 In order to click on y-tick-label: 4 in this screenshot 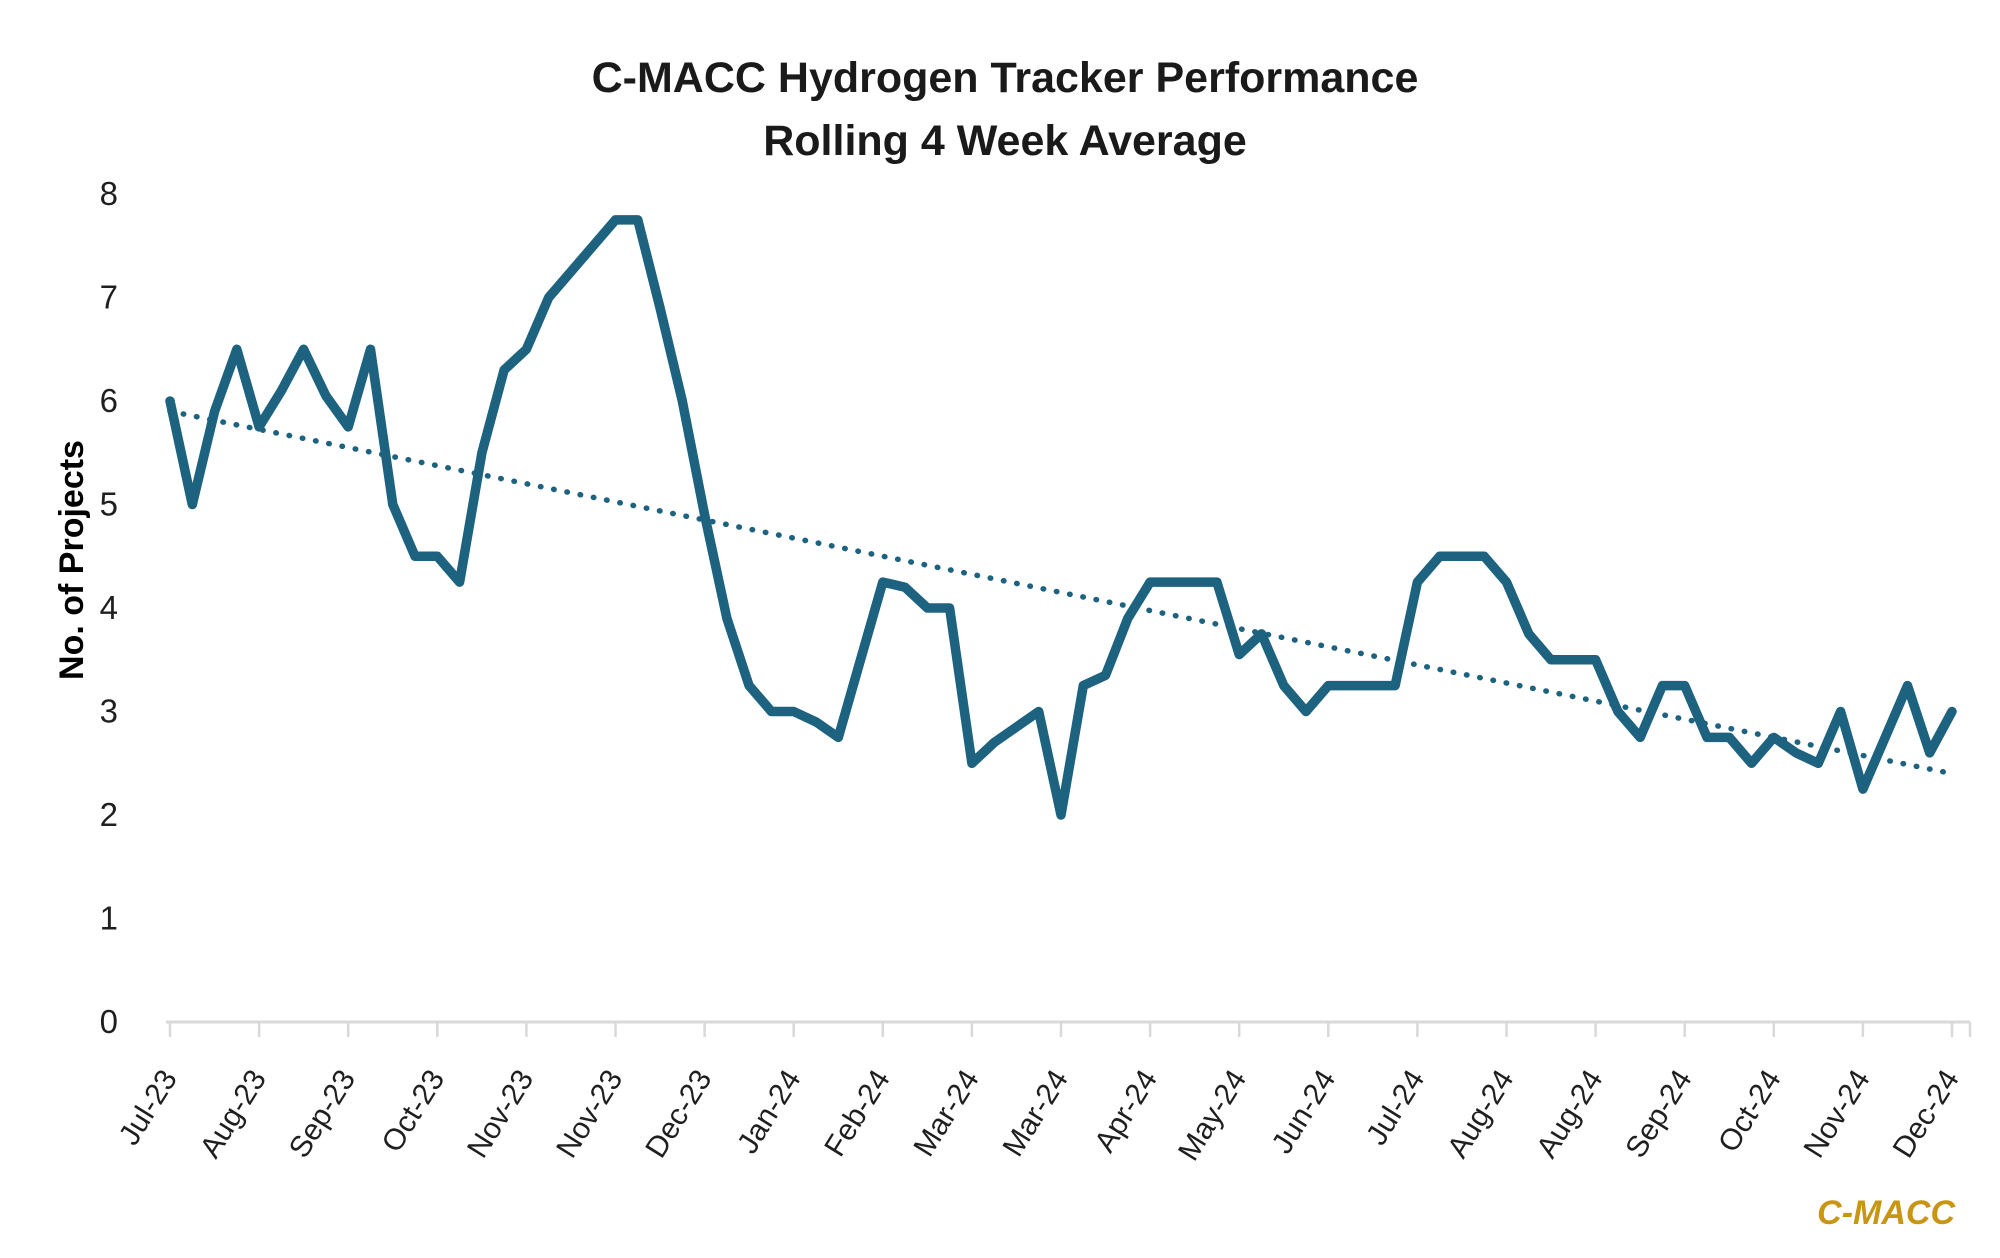, I will do `click(109, 607)`.